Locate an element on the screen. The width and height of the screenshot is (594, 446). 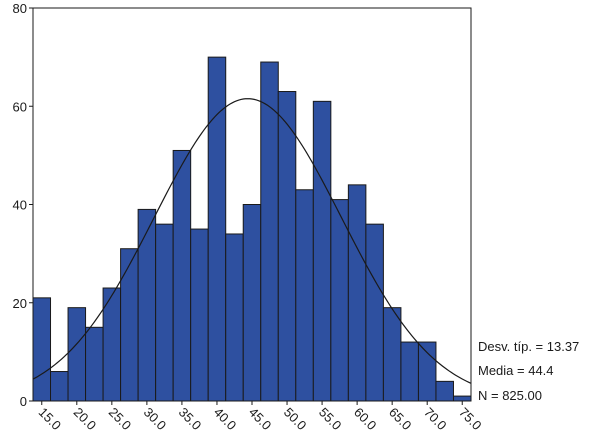
y-axis: 0 20 40 60 80 is located at coordinates (23, 205).